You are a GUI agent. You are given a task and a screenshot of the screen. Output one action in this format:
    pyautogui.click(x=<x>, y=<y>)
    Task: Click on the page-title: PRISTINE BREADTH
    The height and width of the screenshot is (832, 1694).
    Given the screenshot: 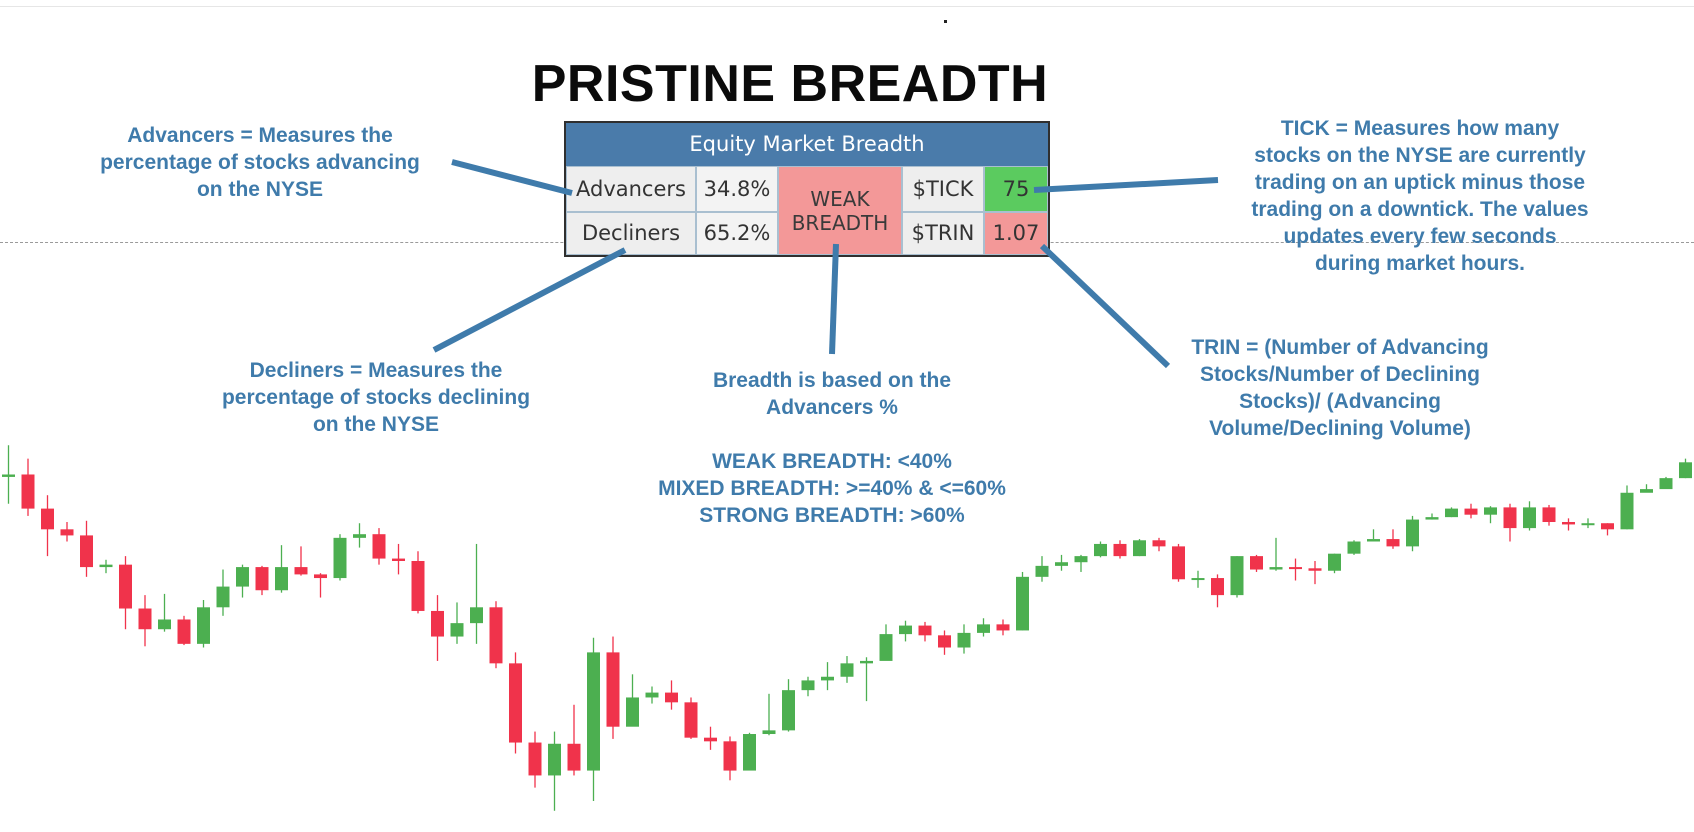 What is the action you would take?
    pyautogui.click(x=790, y=84)
    